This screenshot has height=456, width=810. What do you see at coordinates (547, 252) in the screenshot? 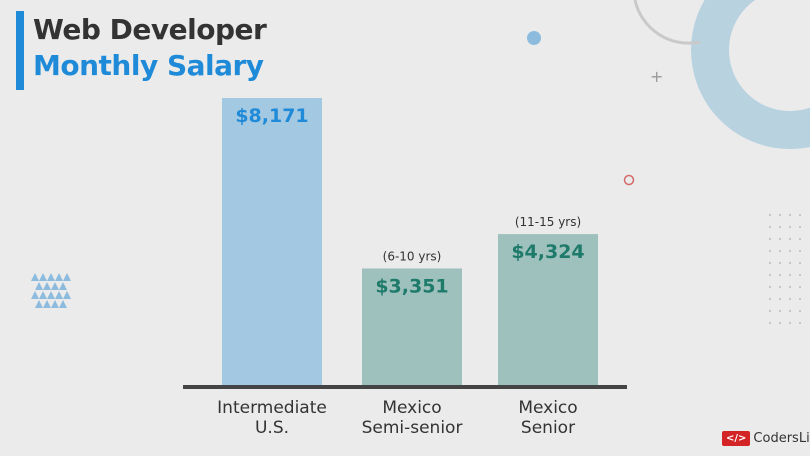
I see `data-label-2: $4,324` at bounding box center [547, 252].